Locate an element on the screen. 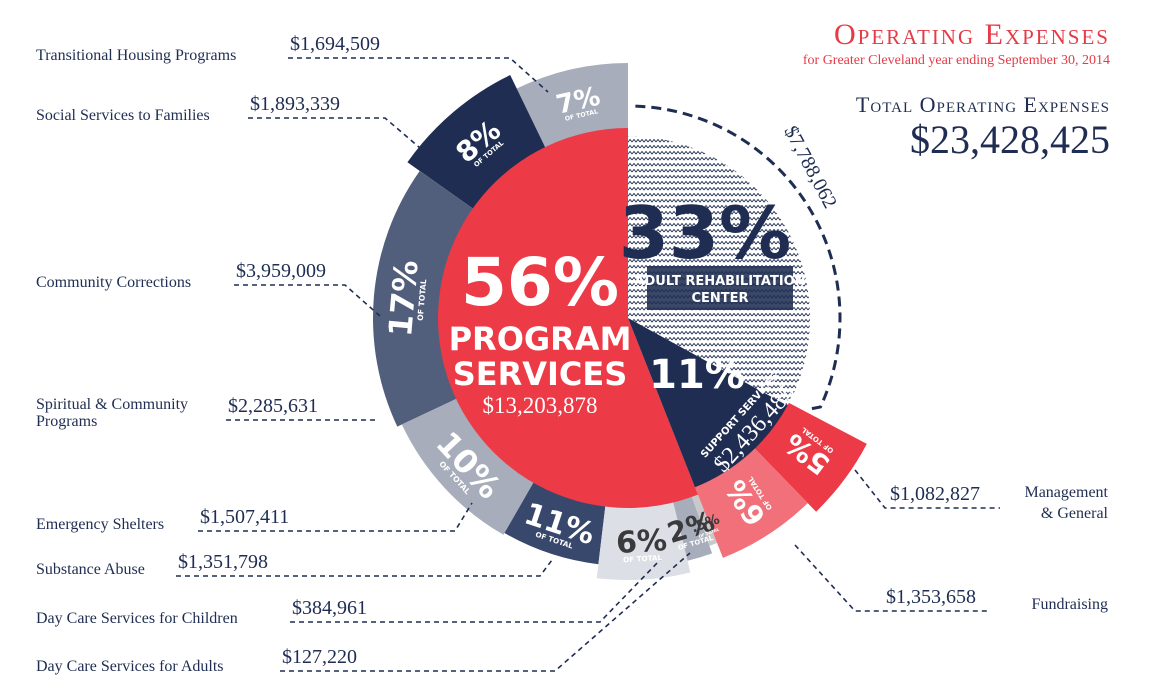 The width and height of the screenshot is (1158, 694). program-label: Transitional Housing Programs is located at coordinates (136, 55).